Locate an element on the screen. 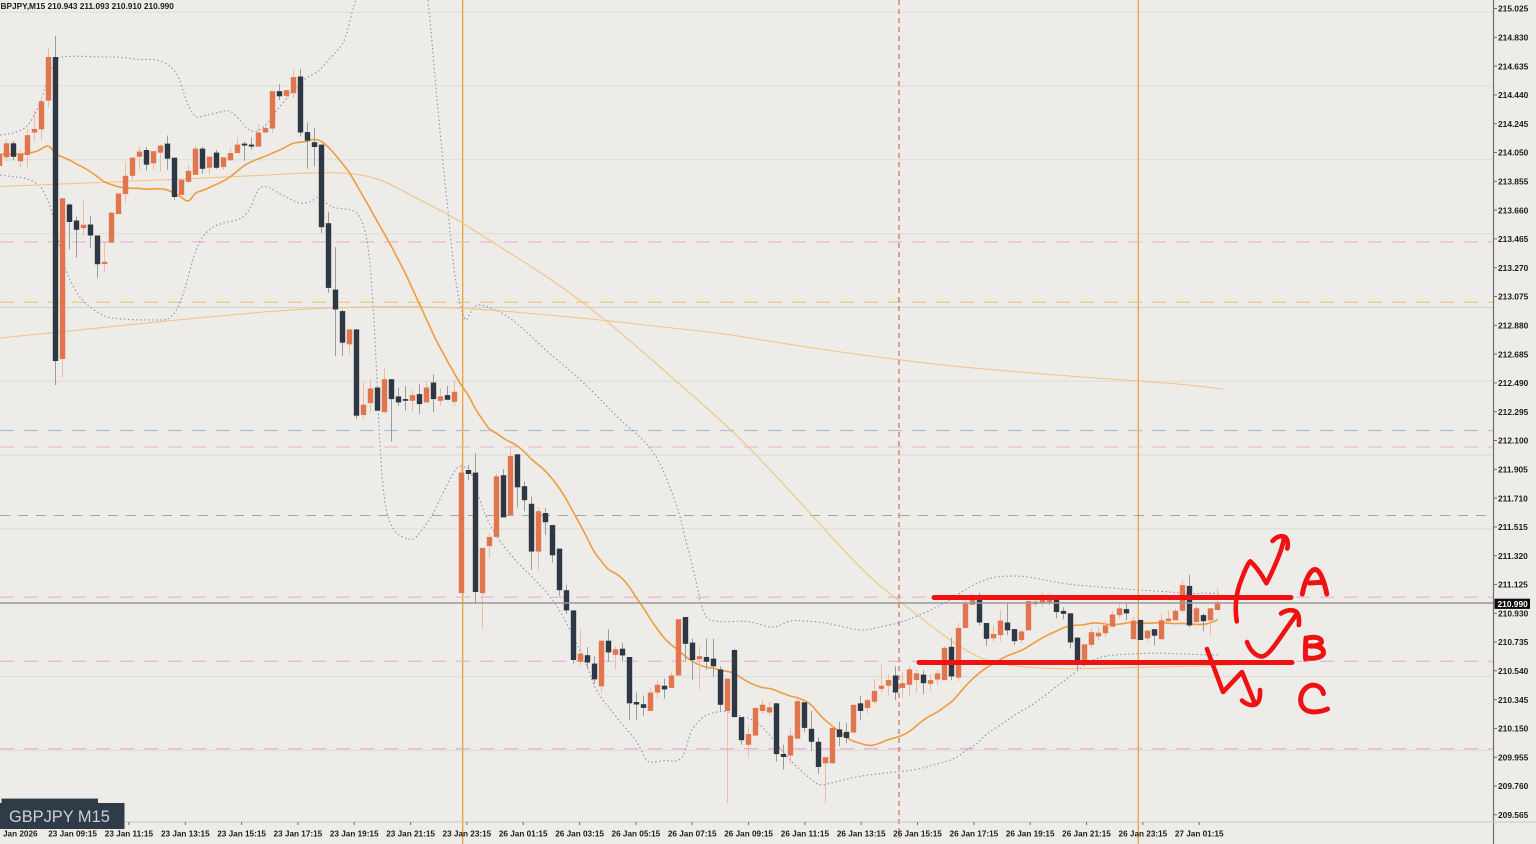 This screenshot has width=1536, height=844. svg-text: 212.685 is located at coordinates (1513, 354).